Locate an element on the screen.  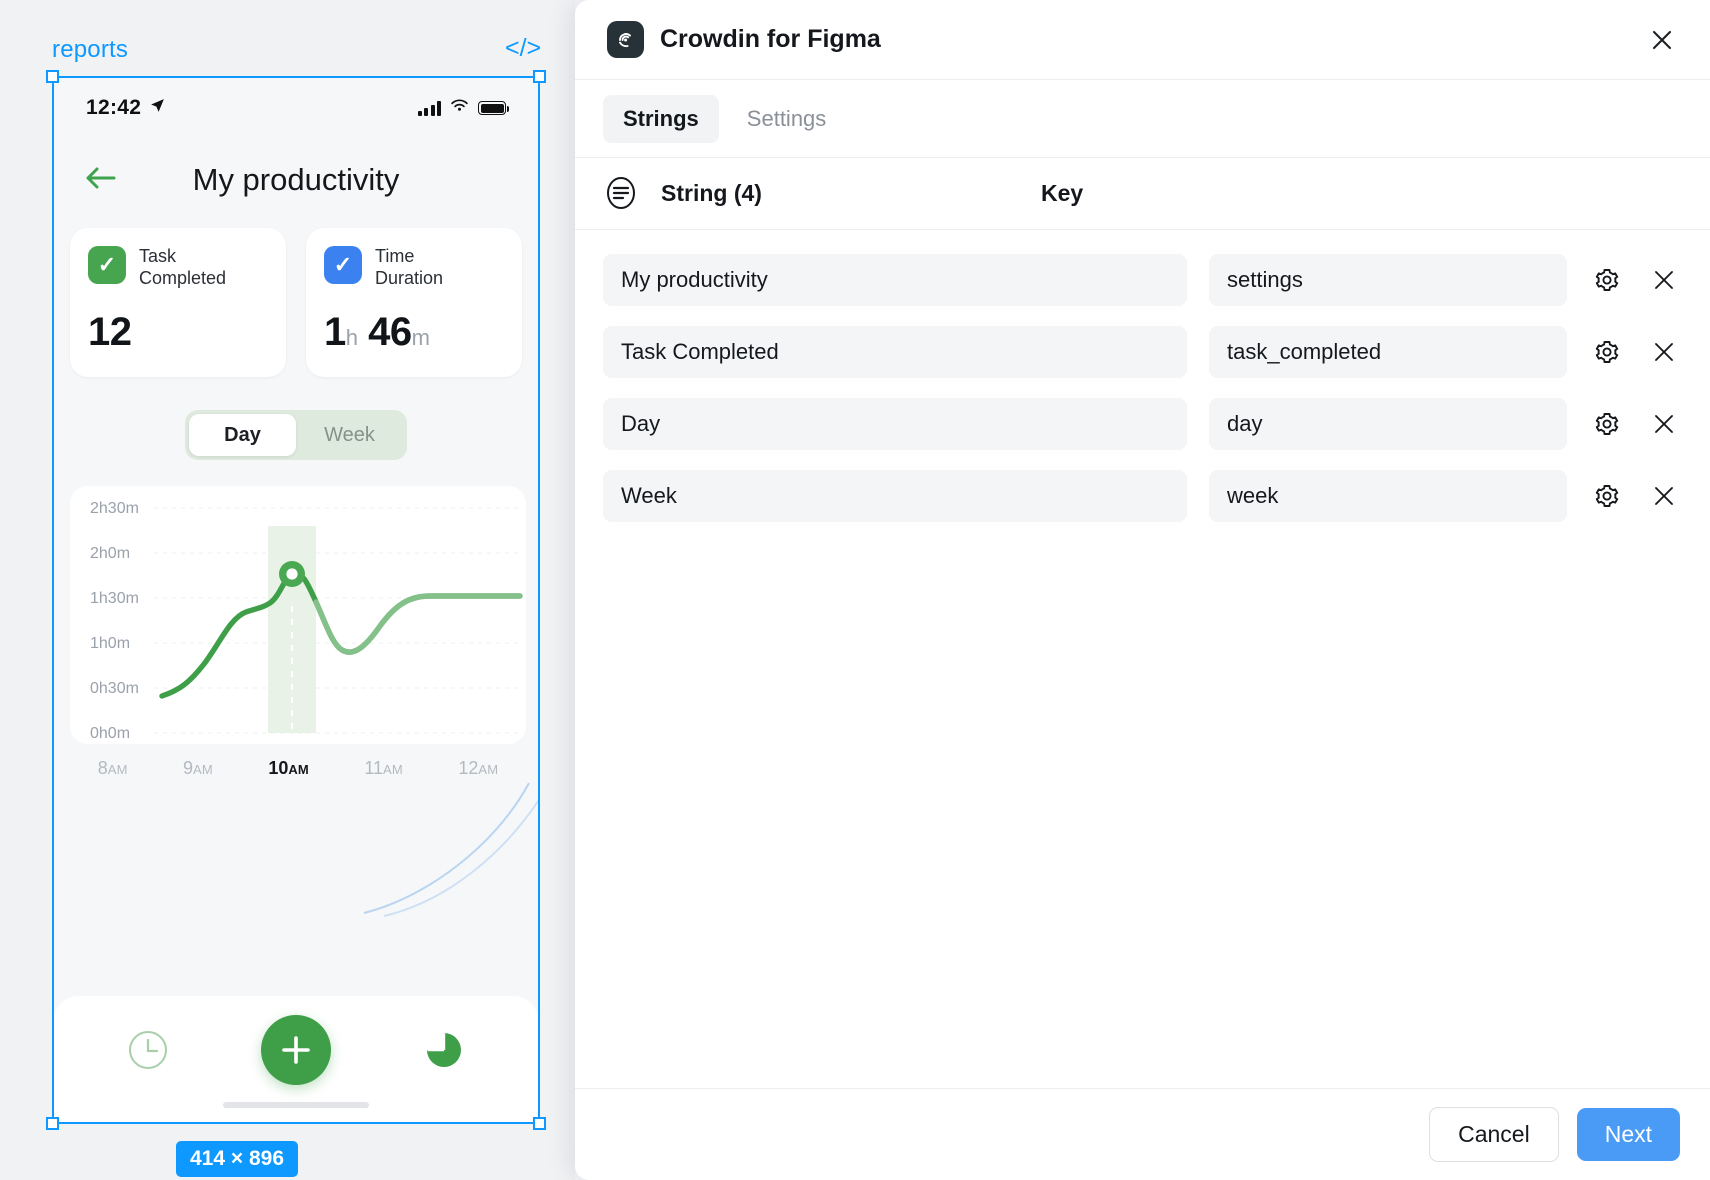
resize-handle-bottom-right is located at coordinates (539, 1123).